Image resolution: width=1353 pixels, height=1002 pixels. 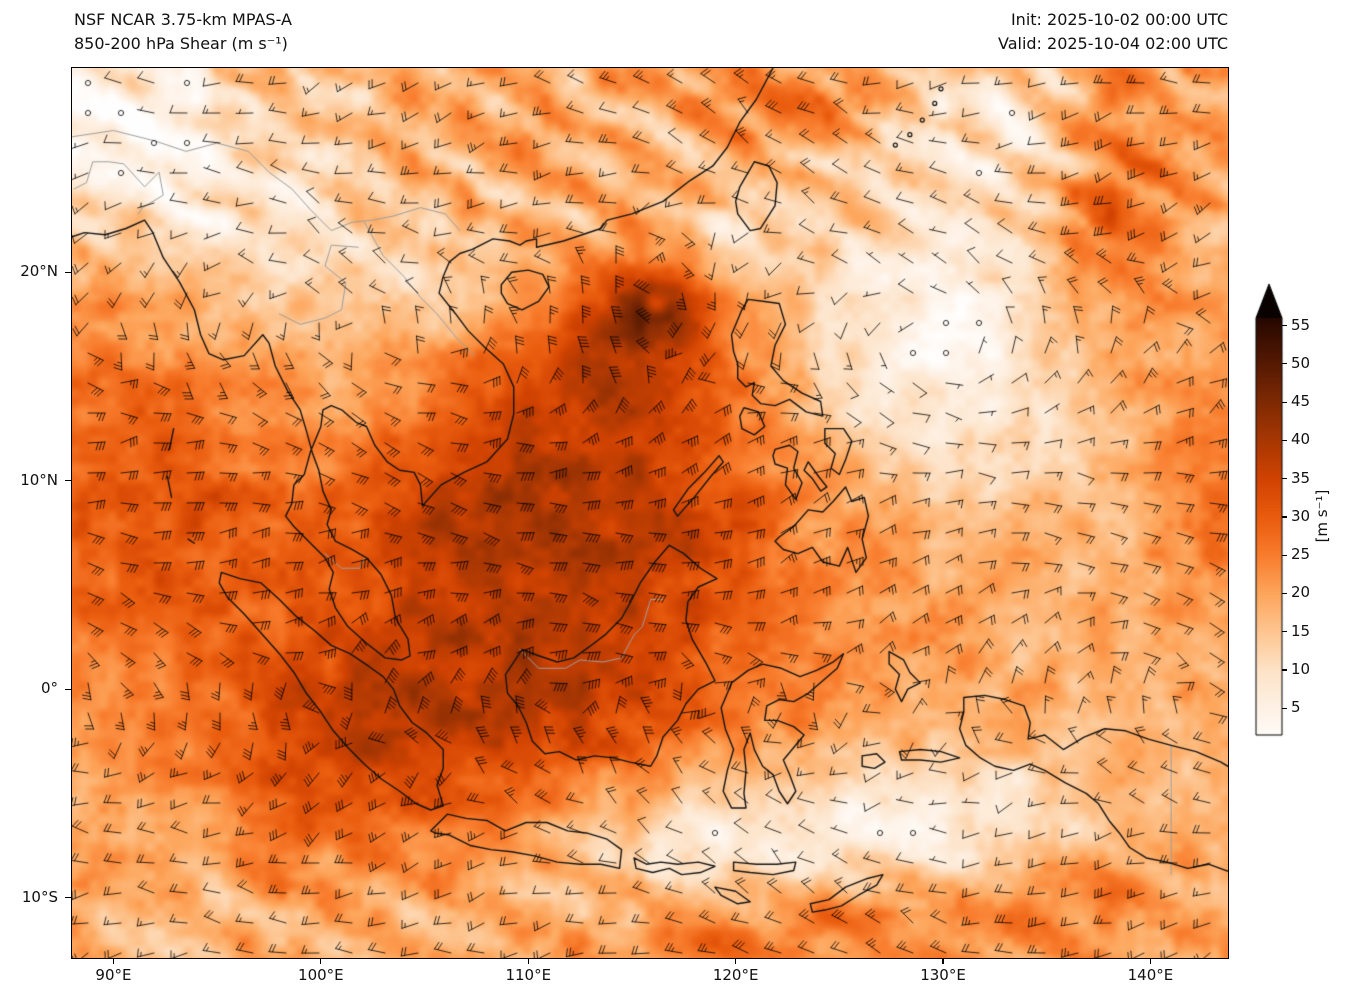 I want to click on init-time: Init: 2025-10-02 00:00 UTC, so click(x=1119, y=19).